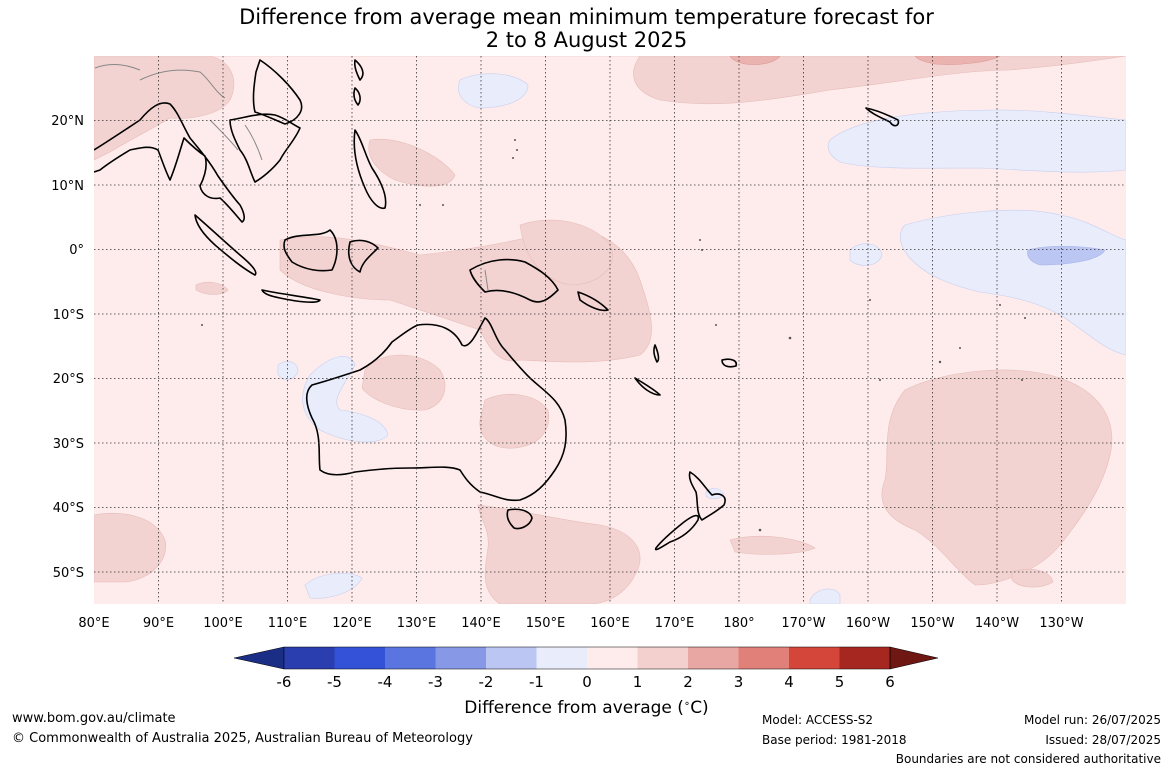  What do you see at coordinates (882, 117) in the screenshot?
I see `hawaii-coast` at bounding box center [882, 117].